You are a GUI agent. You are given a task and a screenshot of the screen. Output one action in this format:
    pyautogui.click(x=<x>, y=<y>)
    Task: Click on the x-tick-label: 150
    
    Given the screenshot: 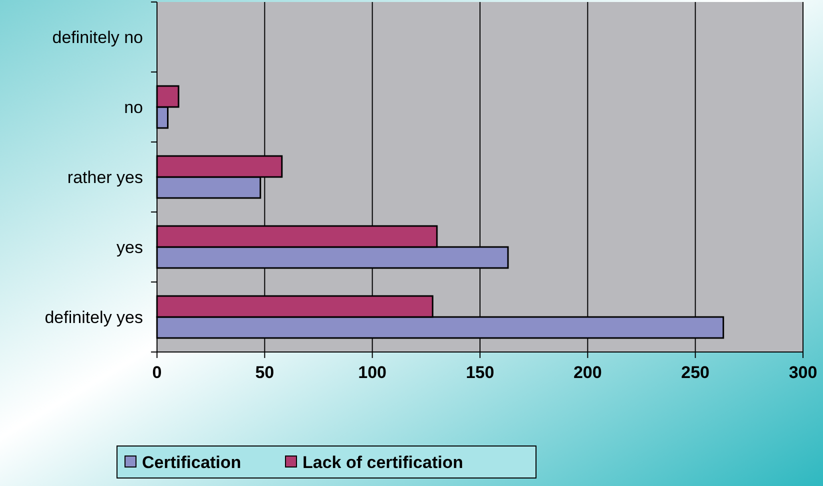 What is the action you would take?
    pyautogui.click(x=480, y=372)
    